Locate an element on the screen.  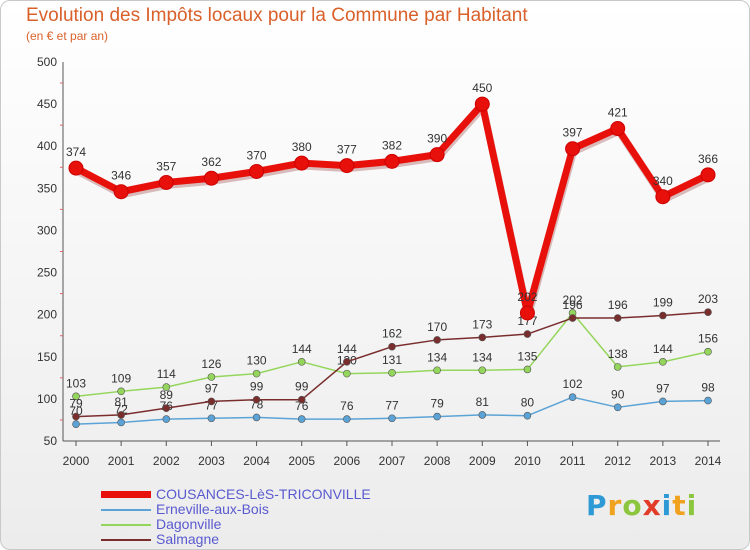
legend-label: Salmagne is located at coordinates (188, 539).